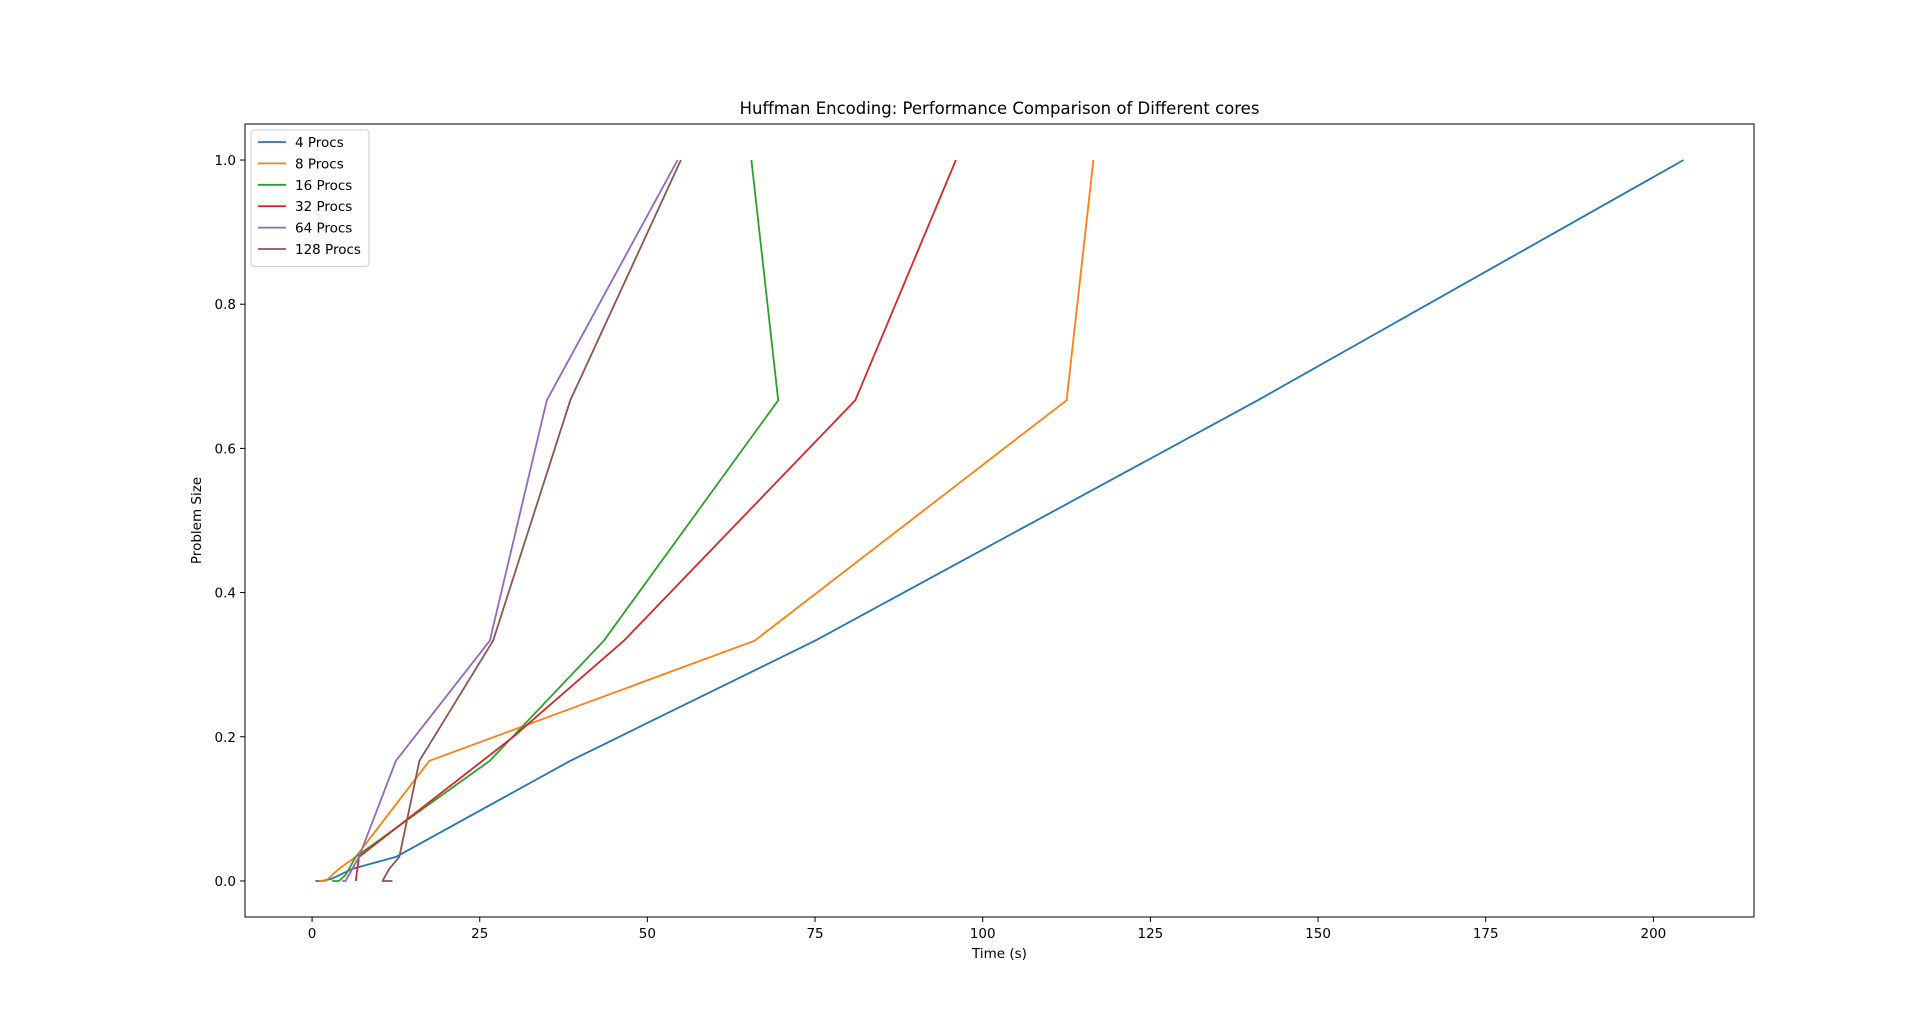 This screenshot has width=1920, height=1015. What do you see at coordinates (225, 305) in the screenshot?
I see `y-tick-label: 0.8` at bounding box center [225, 305].